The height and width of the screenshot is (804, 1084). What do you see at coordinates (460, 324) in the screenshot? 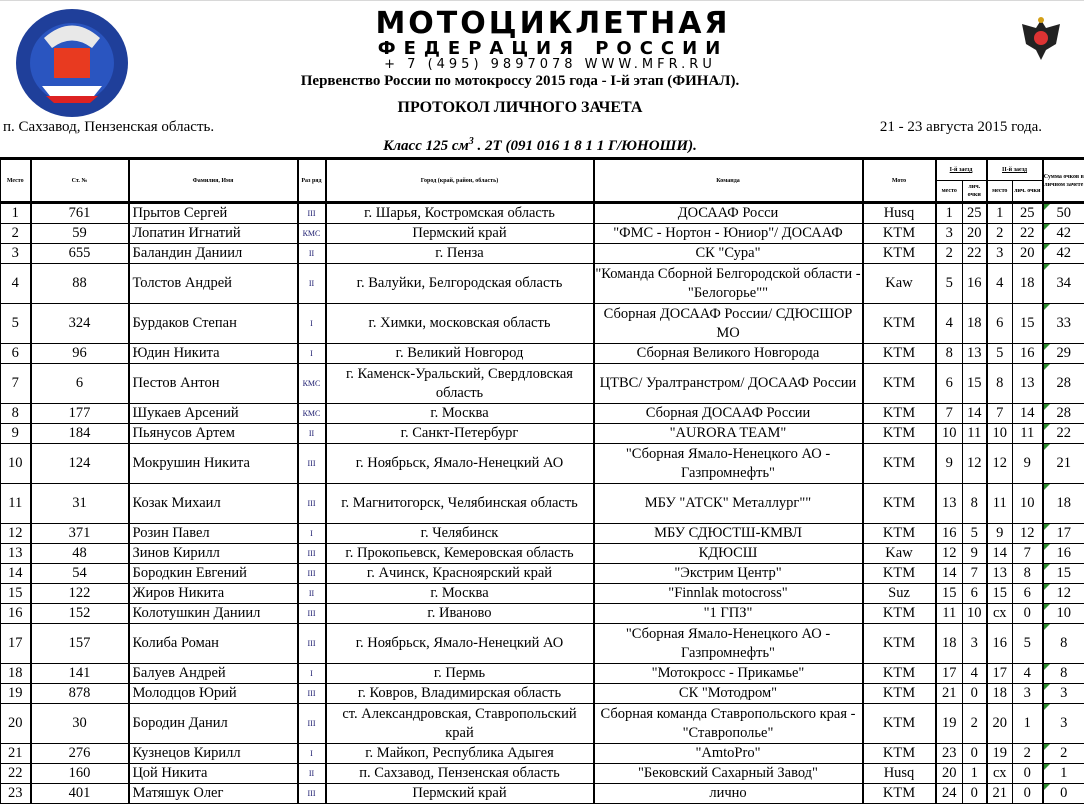
I see `cell-city: г. Химки, московская область` at bounding box center [460, 324].